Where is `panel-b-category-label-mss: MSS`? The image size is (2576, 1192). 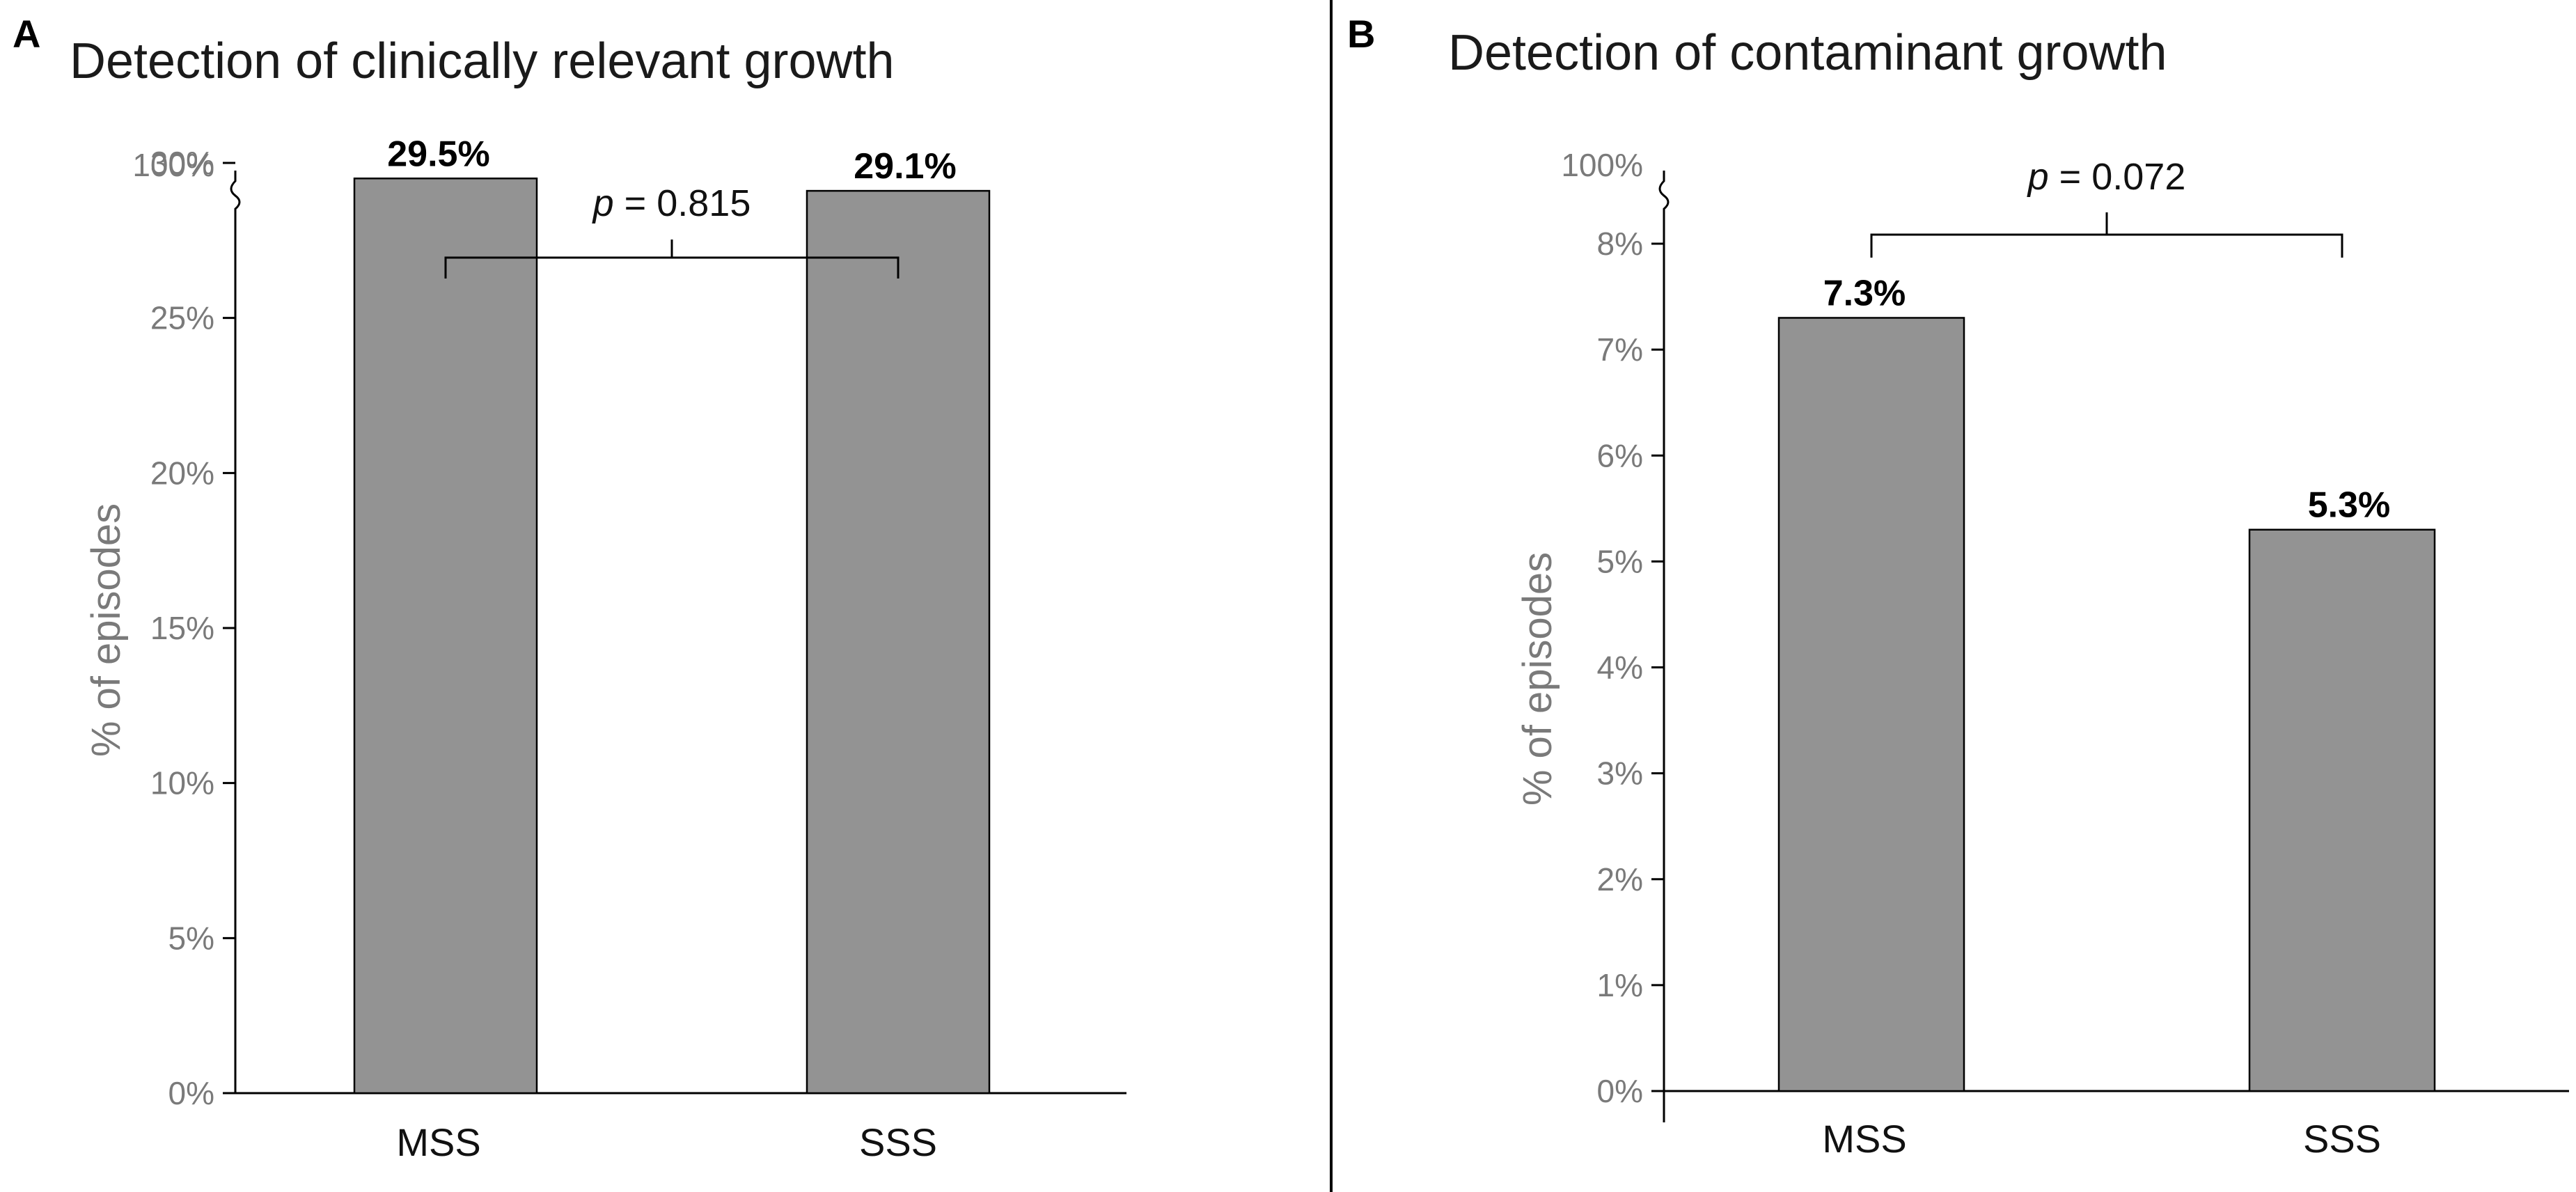 panel-b-category-label-mss: MSS is located at coordinates (1864, 1139).